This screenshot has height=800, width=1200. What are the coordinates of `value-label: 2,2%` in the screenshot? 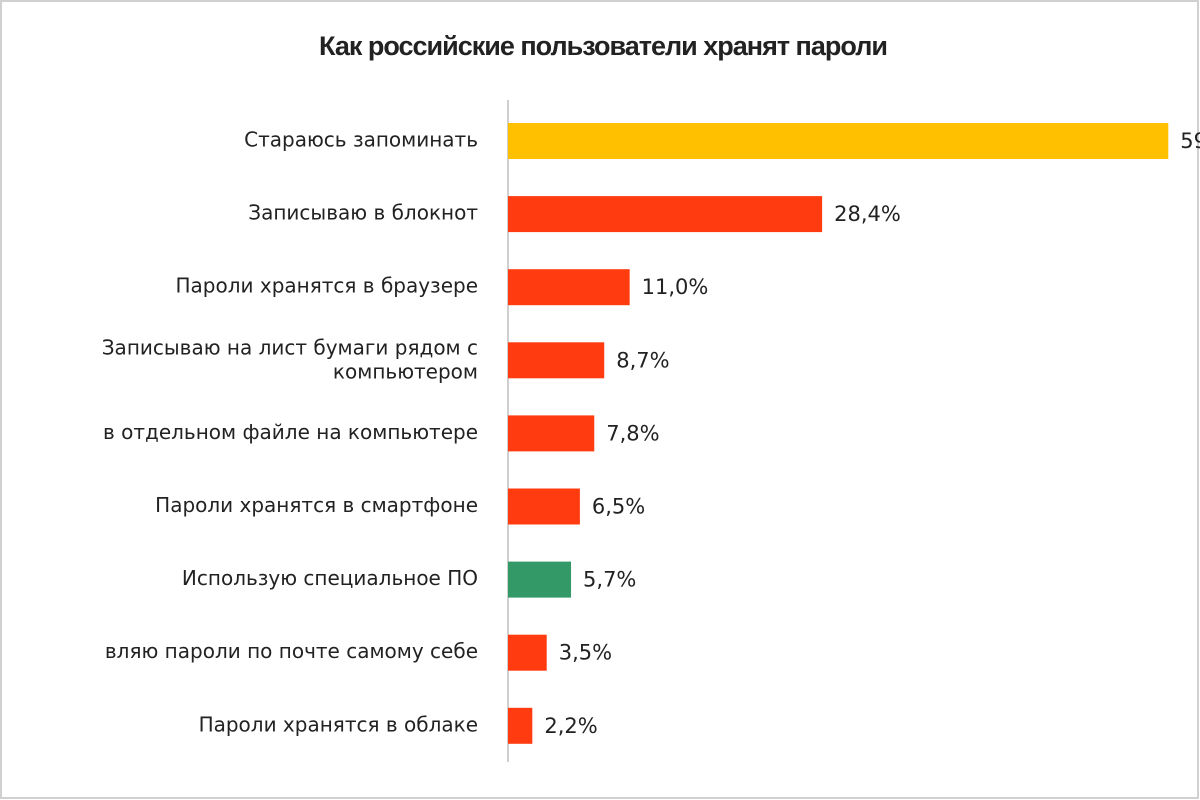 It's located at (570, 726).